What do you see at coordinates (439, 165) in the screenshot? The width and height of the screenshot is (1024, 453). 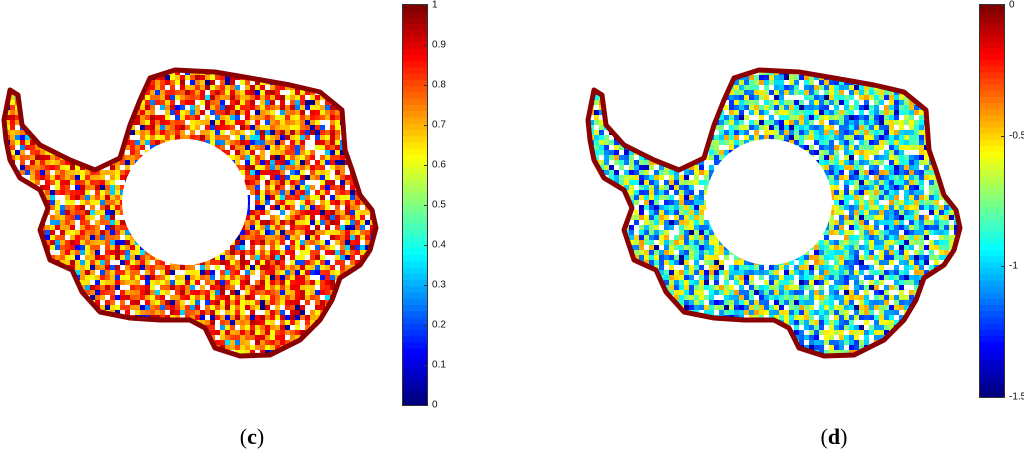 I see `colorbar-tick-label: 0.6` at bounding box center [439, 165].